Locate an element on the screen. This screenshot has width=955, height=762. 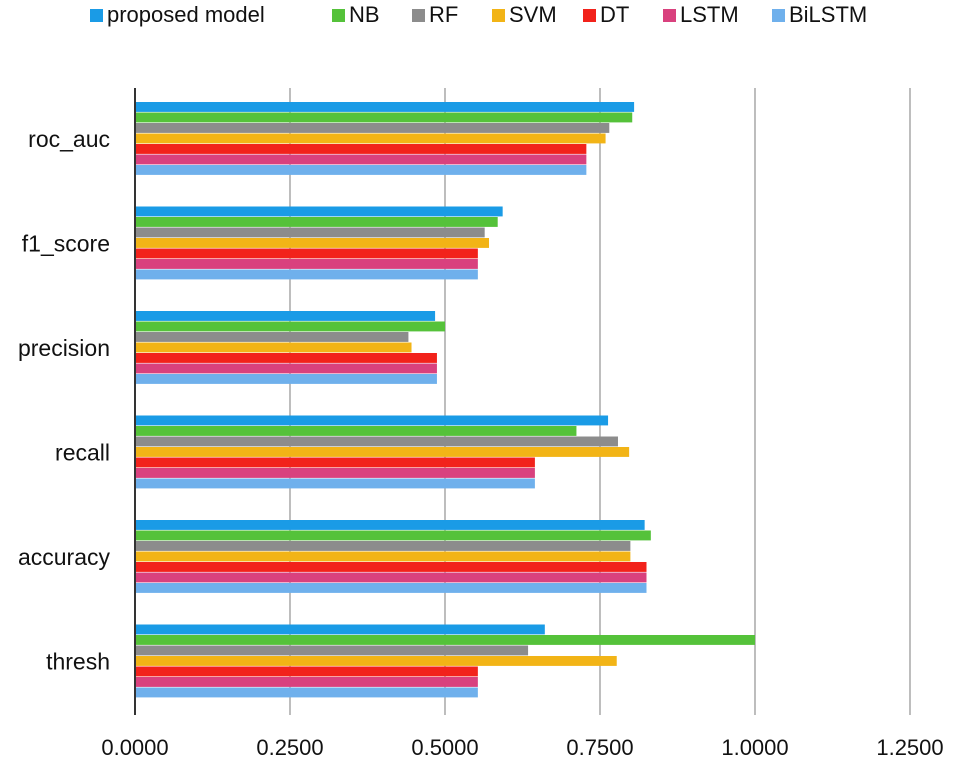
bar-proposed-model-precision is located at coordinates (286, 316).